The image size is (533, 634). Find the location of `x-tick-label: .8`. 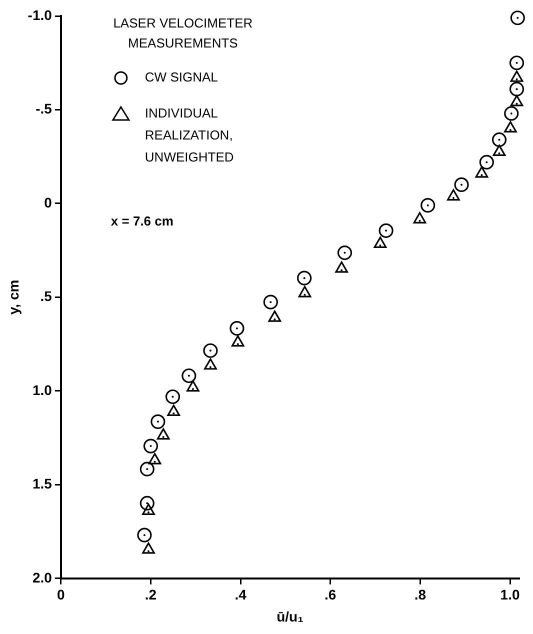

x-tick-label: .8 is located at coordinates (420, 594).